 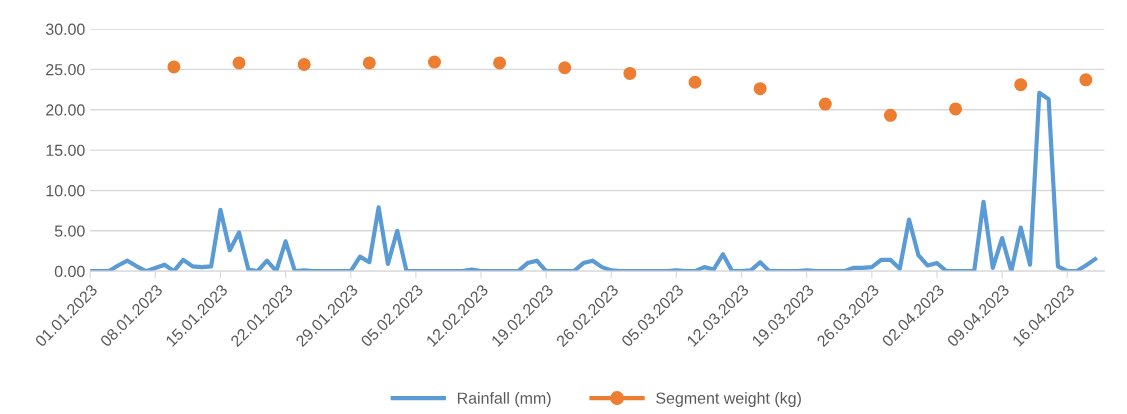 I want to click on y-tick-label: 25.00, so click(x=65, y=69).